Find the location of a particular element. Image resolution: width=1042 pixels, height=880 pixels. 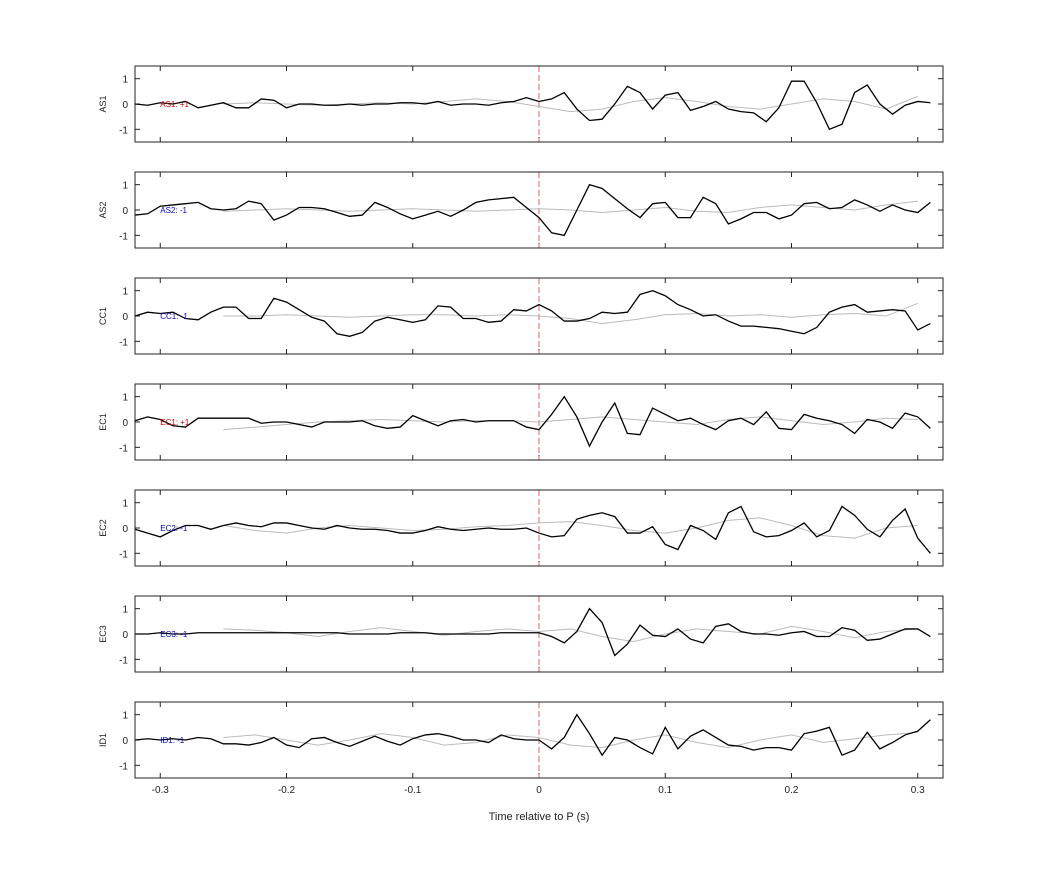

channel-label: EC2: -1 is located at coordinates (174, 528).